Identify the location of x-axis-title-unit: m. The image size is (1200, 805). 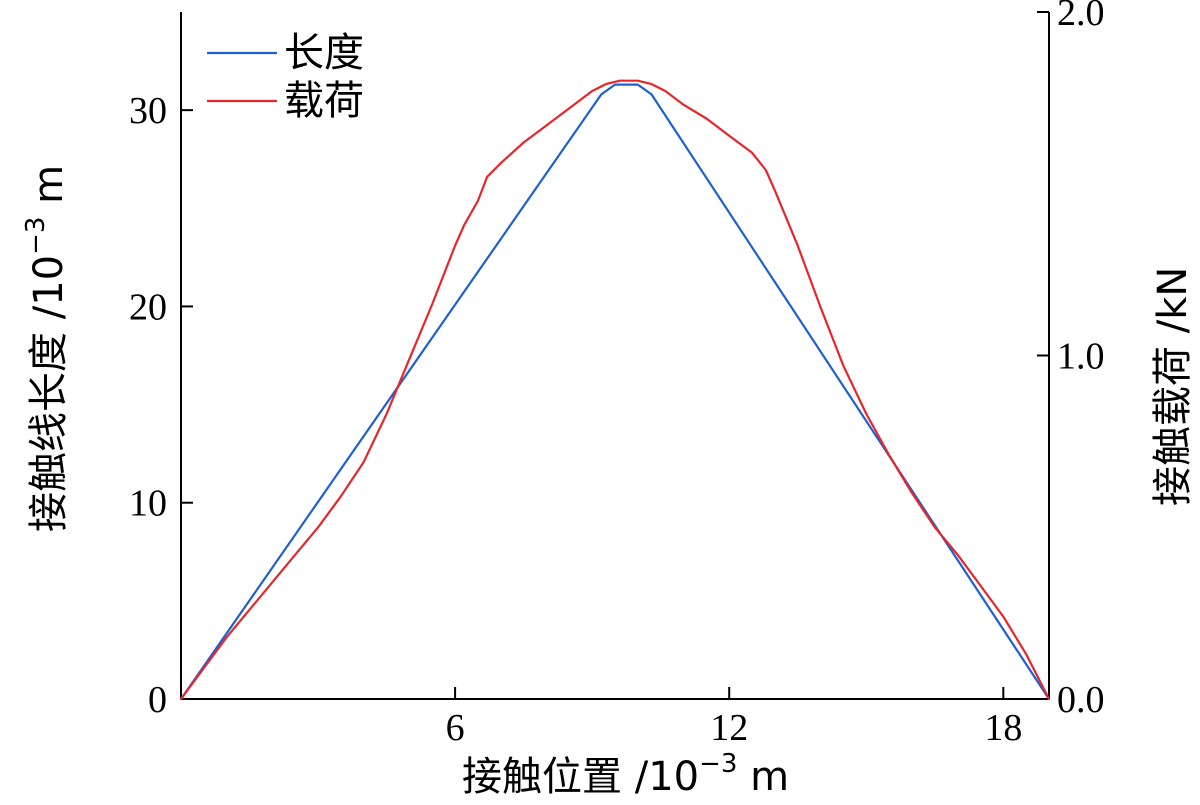
(763, 777).